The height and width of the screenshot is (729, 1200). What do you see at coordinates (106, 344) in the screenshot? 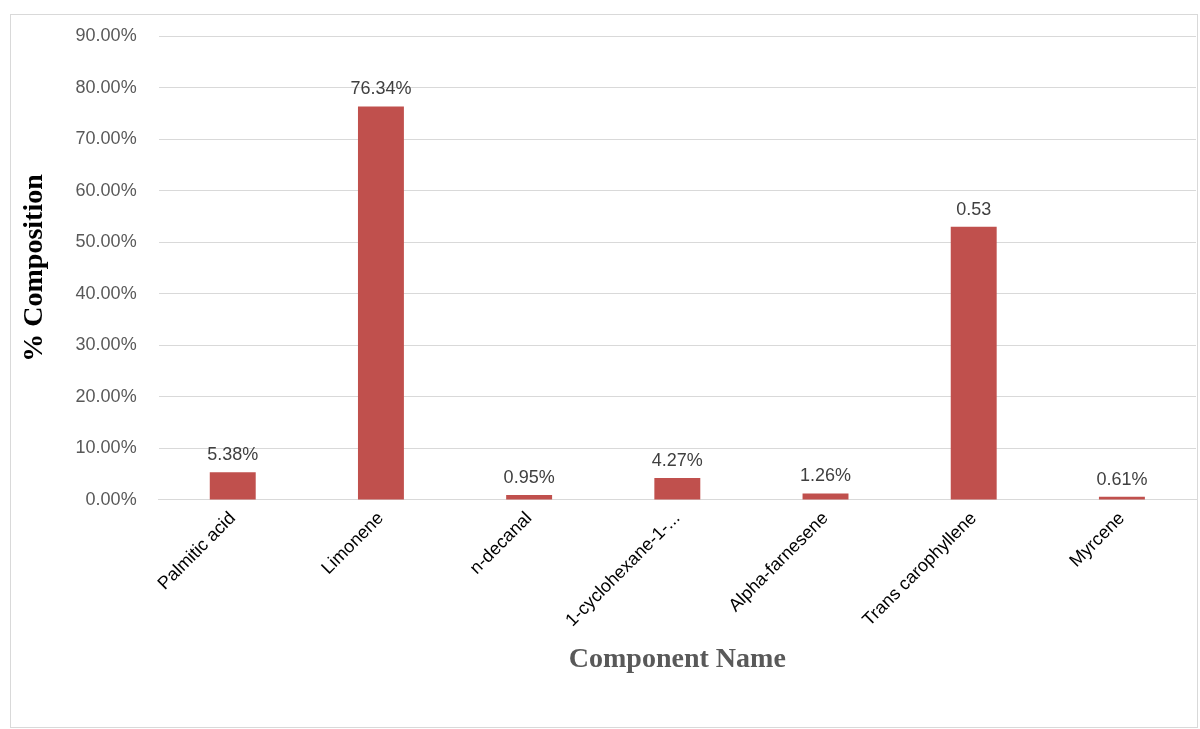
I see `y-tick-label: 30.00%` at bounding box center [106, 344].